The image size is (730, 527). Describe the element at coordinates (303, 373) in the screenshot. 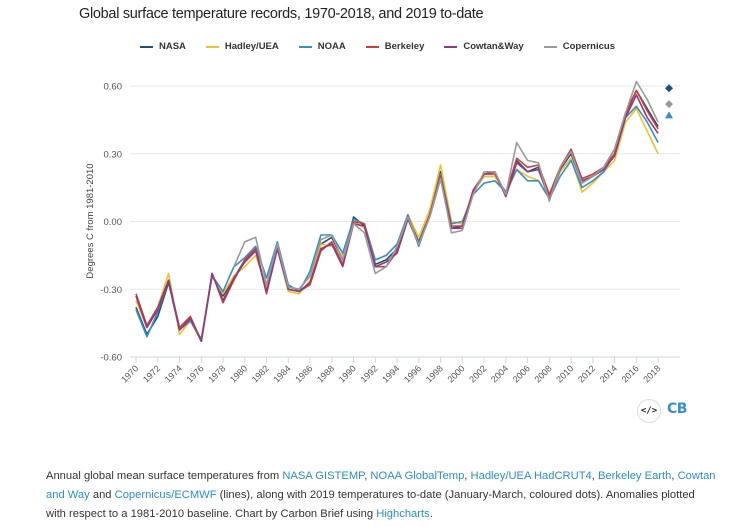

I see `x-tick-label: 1986` at that location.